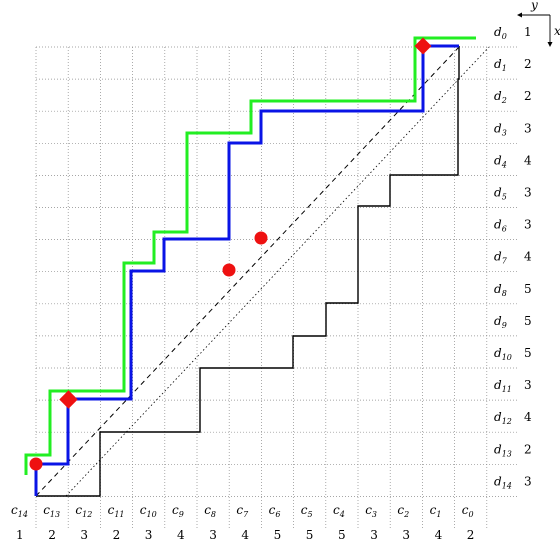 The width and height of the screenshot is (560, 551). What do you see at coordinates (500, 129) in the screenshot?
I see `row-label: d3` at bounding box center [500, 129].